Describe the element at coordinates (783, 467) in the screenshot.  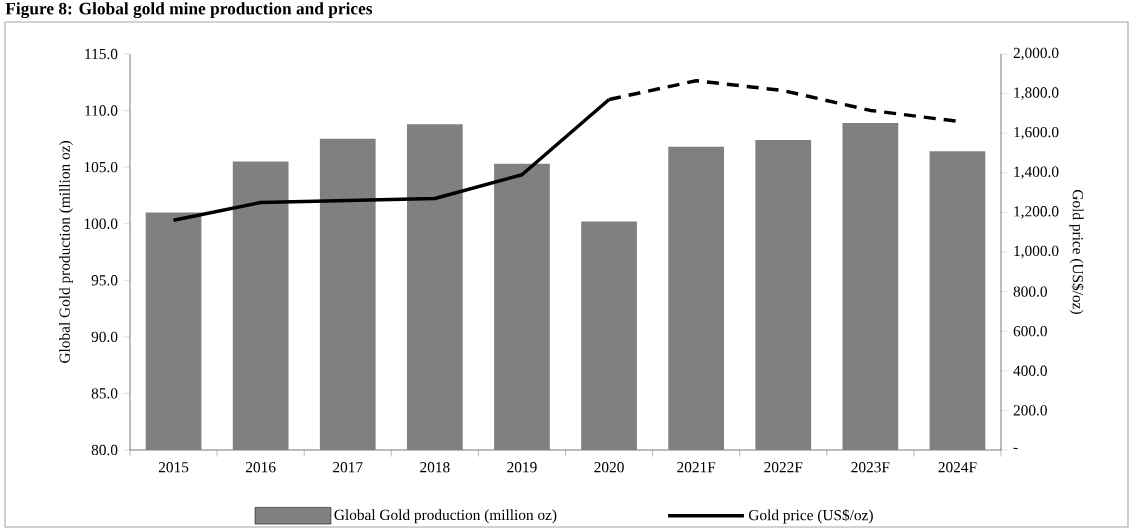
I see `x-tick-label: 2022F` at that location.